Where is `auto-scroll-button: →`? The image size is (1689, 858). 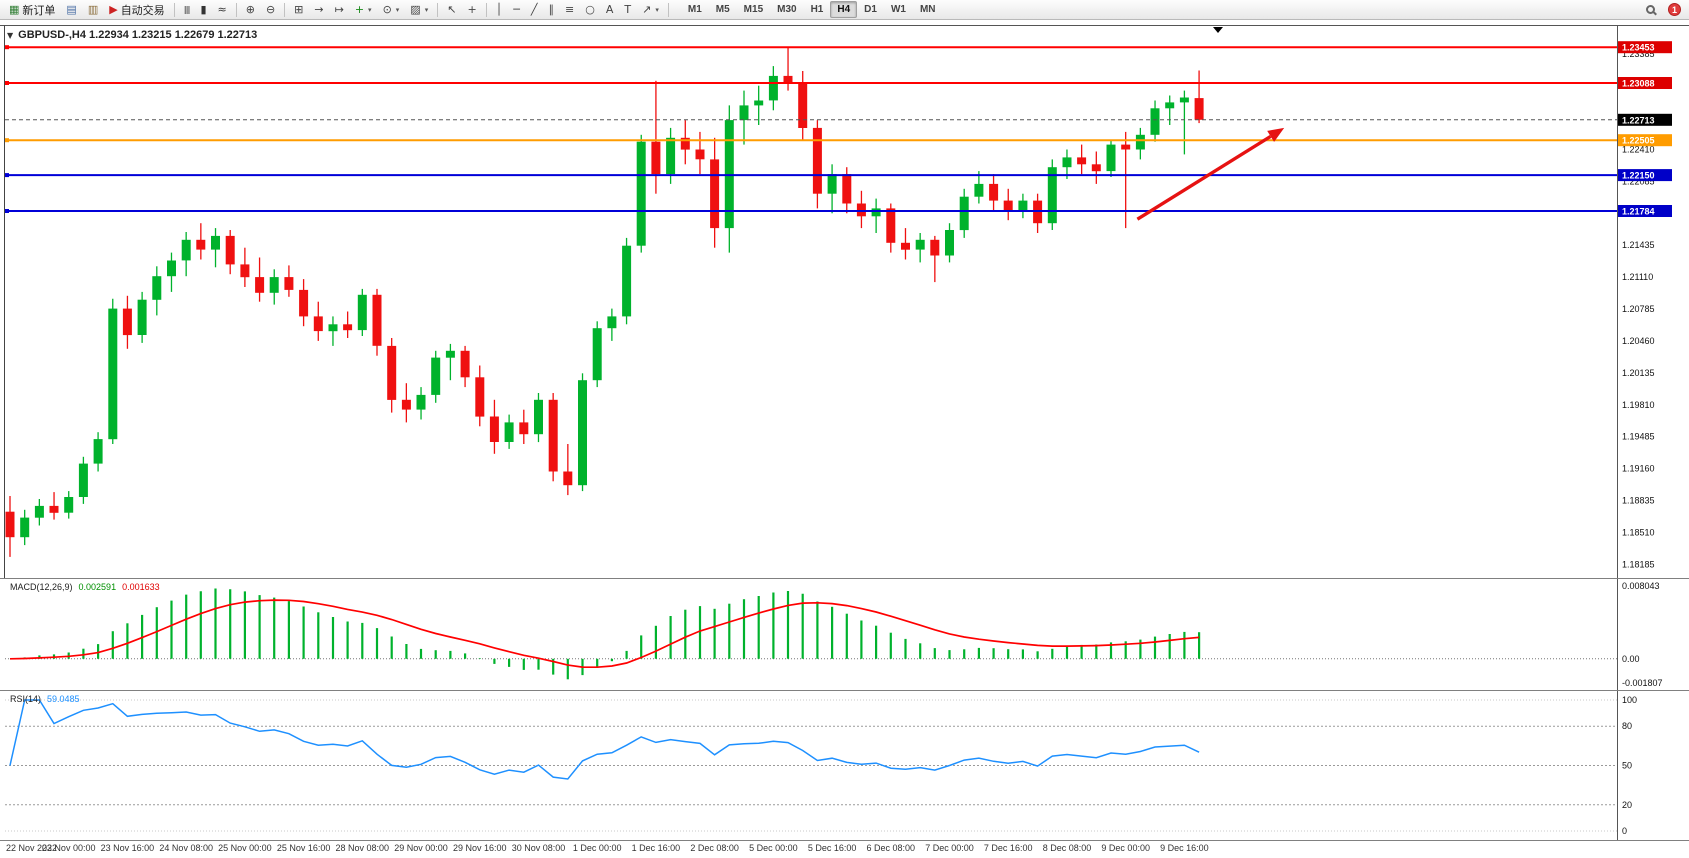
auto-scroll-button: → is located at coordinates (318, 9).